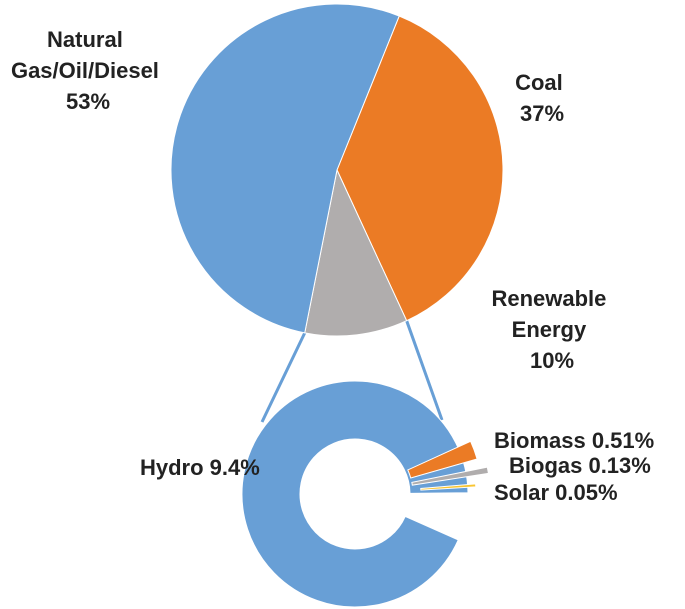 This screenshot has height=609, width=685. Describe the element at coordinates (420, 168) in the screenshot. I see `pie-slice-coal` at that location.